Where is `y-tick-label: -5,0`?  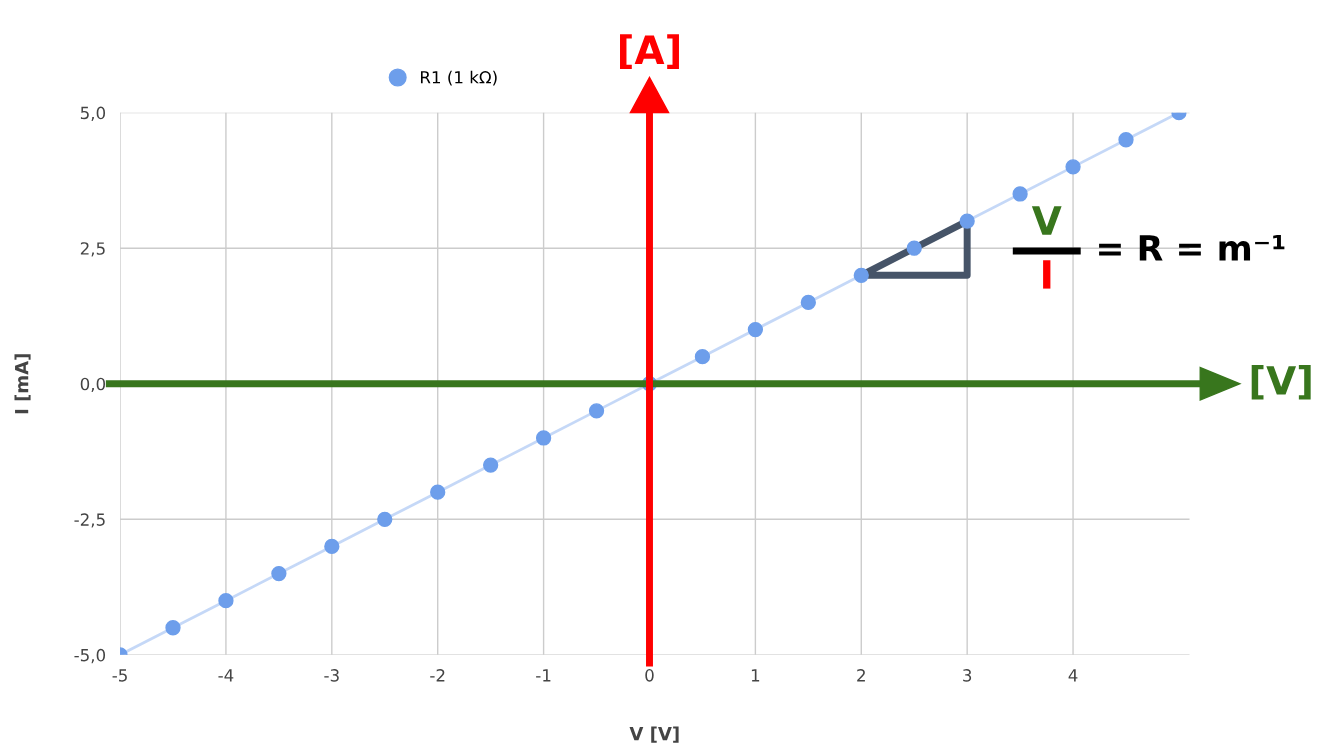
y-tick-label: -5,0 is located at coordinates (90, 656).